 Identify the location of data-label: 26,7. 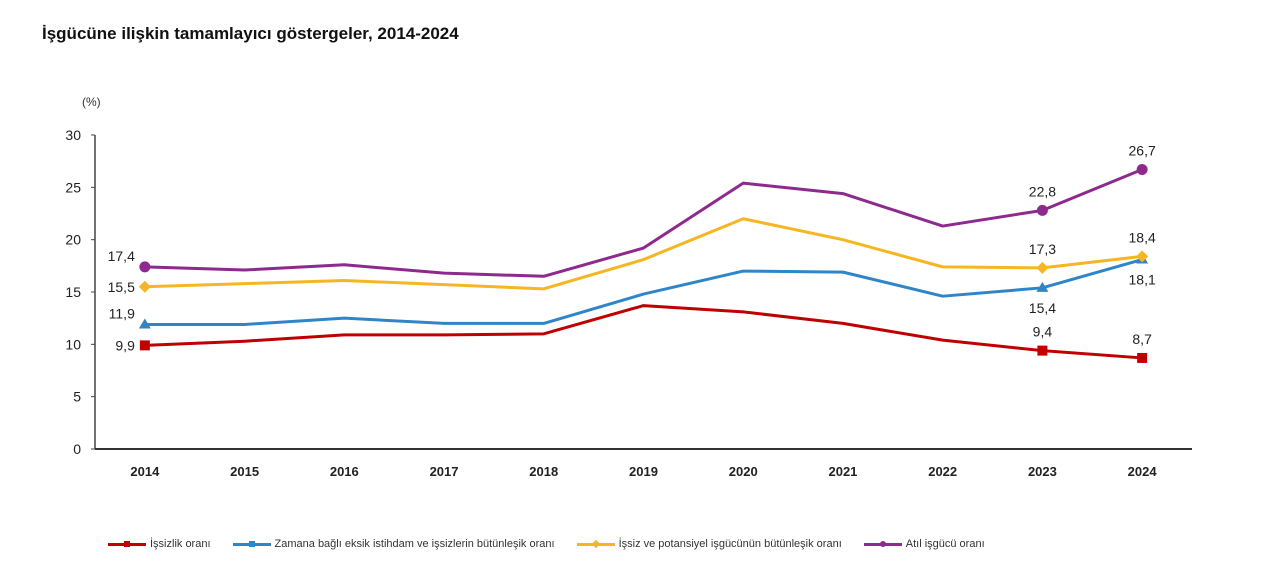
(1142, 151).